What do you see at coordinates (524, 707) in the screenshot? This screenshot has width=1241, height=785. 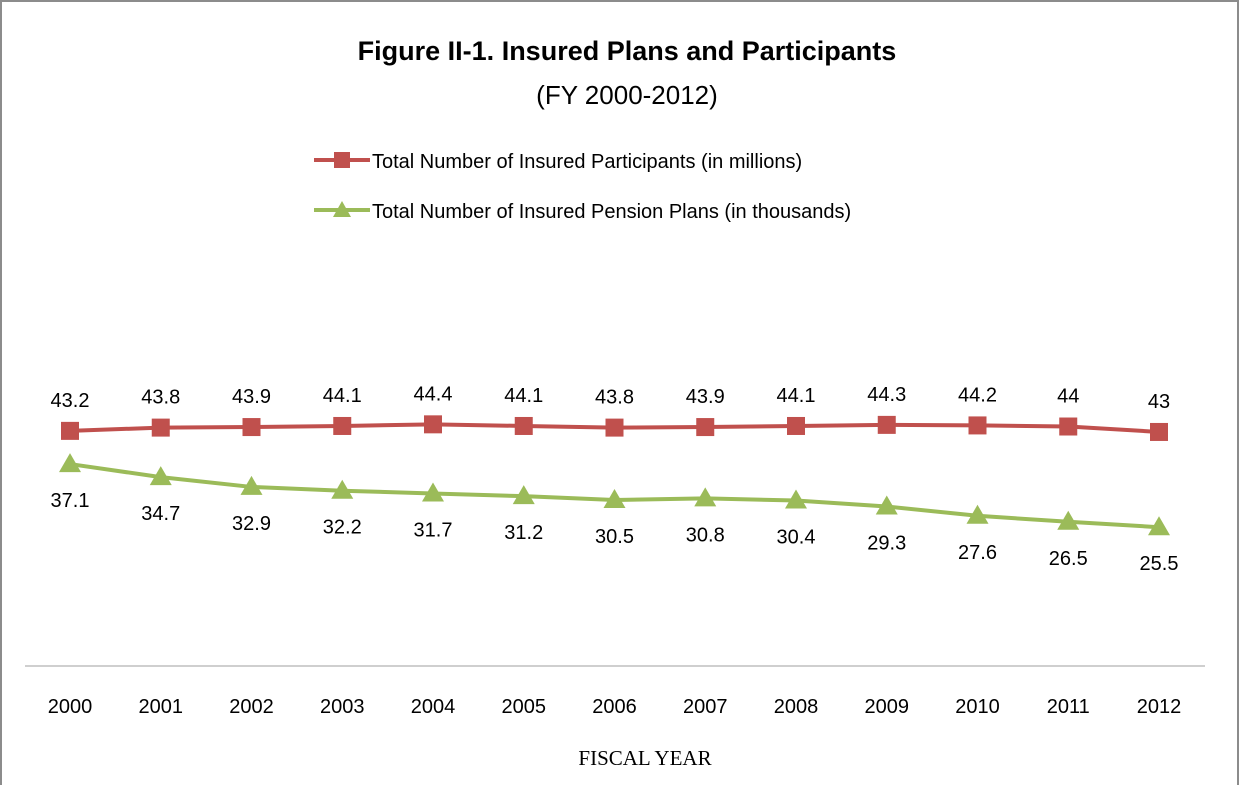 I see `x-tick-label: 2005` at bounding box center [524, 707].